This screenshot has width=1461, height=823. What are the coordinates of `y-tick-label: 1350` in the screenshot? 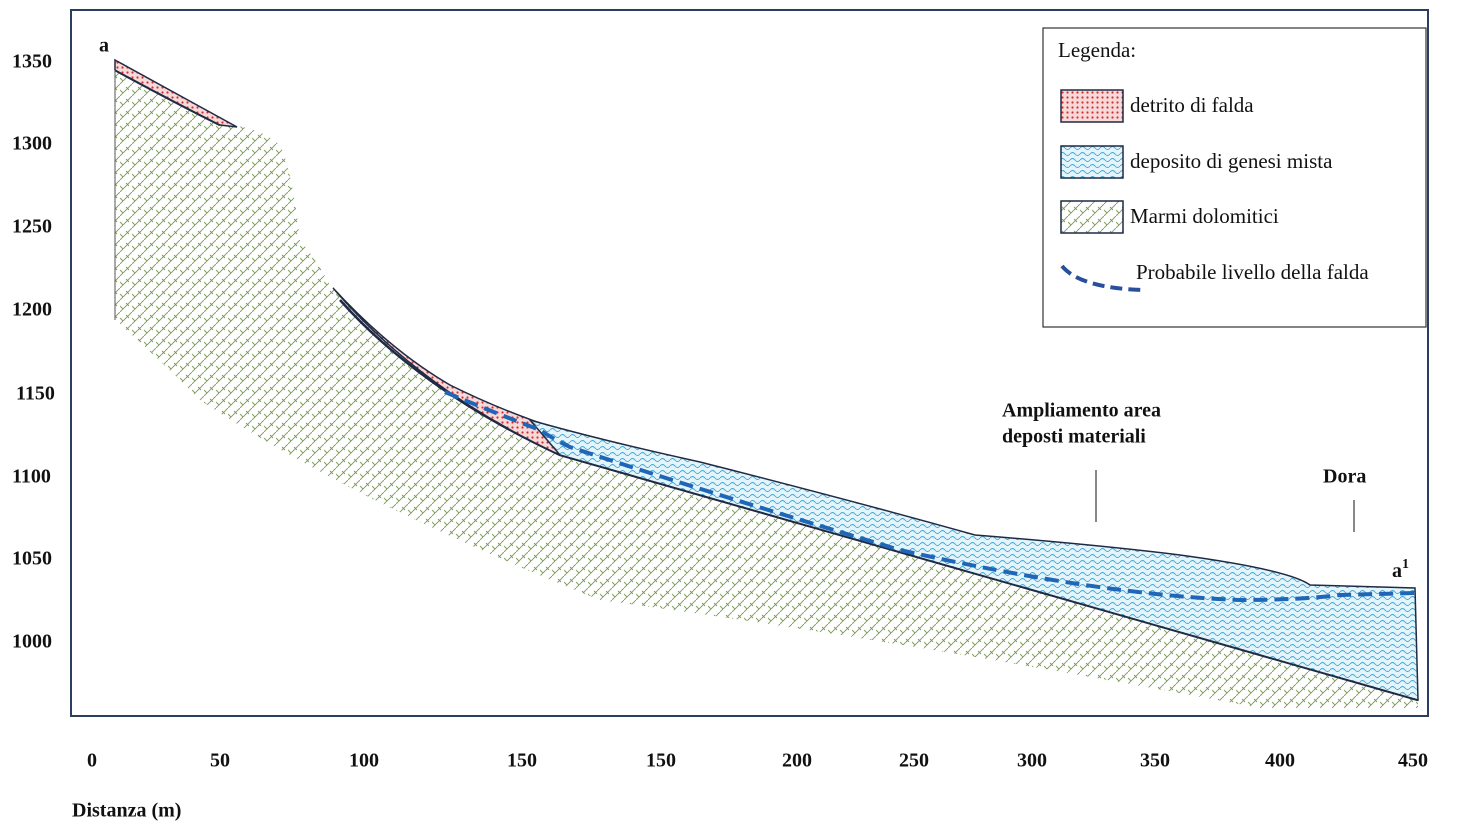 It's located at (32, 62).